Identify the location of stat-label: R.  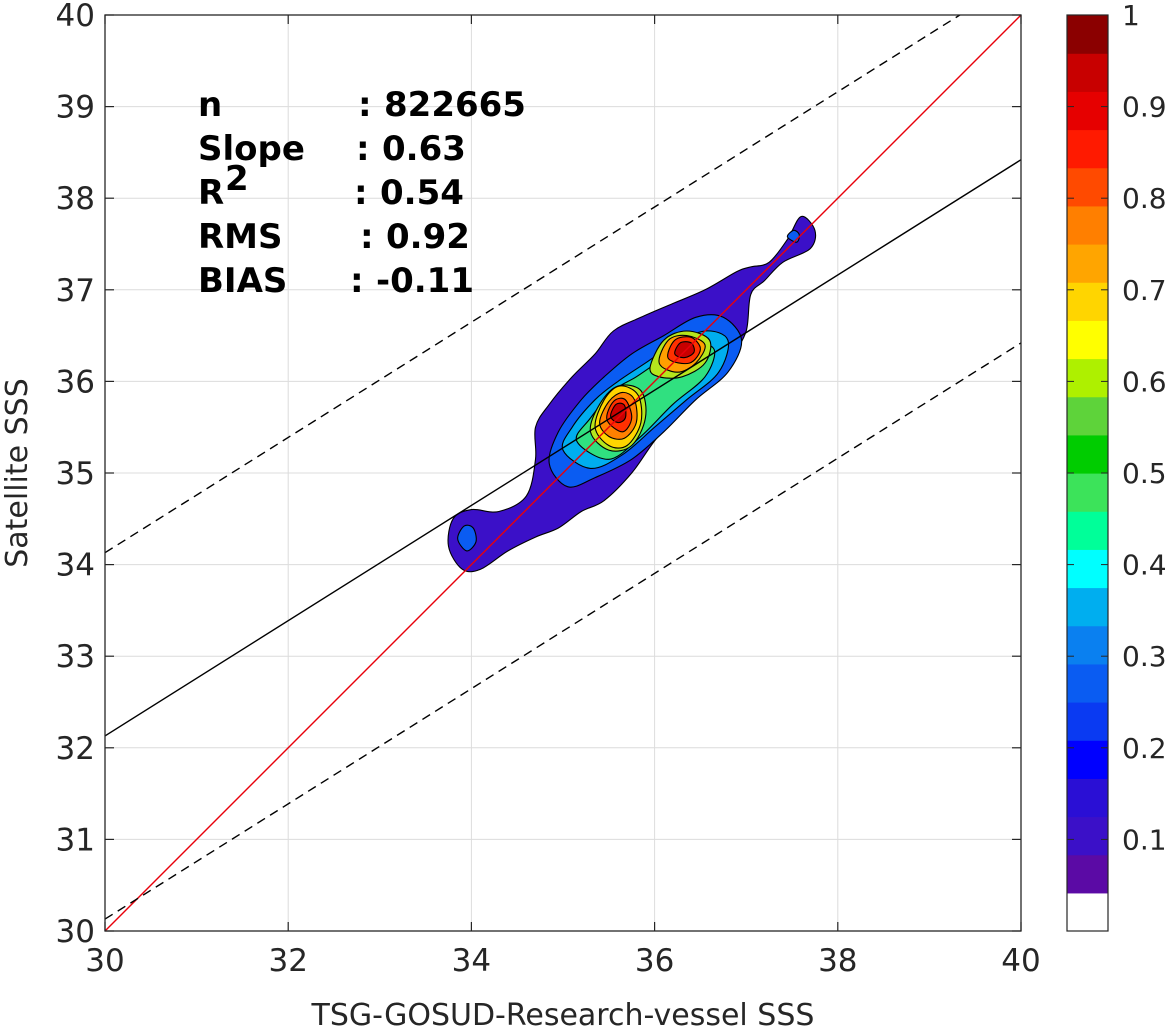
(211, 193).